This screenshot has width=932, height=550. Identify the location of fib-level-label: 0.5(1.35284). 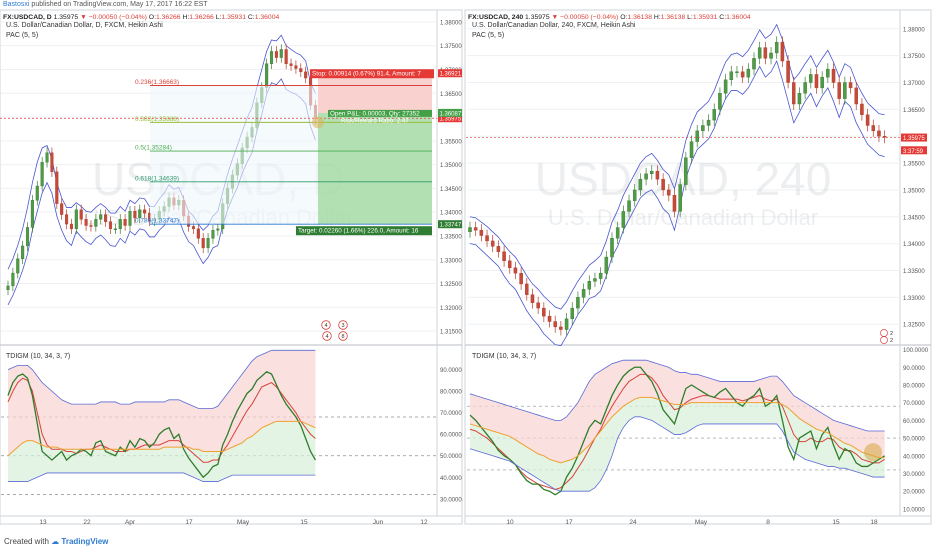
(153, 148).